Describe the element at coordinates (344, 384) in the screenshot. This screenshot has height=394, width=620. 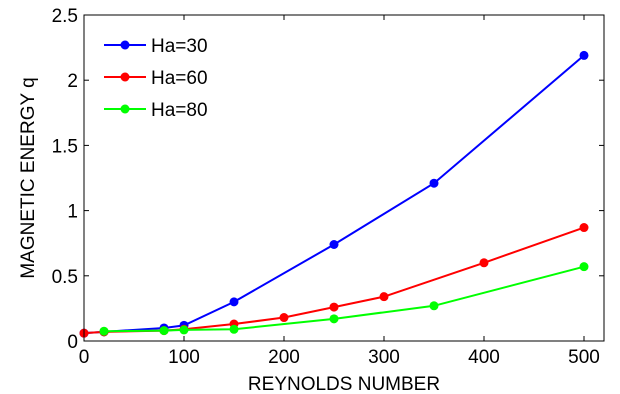
I see `x-axis-label: REYNOLDS NUMBER` at that location.